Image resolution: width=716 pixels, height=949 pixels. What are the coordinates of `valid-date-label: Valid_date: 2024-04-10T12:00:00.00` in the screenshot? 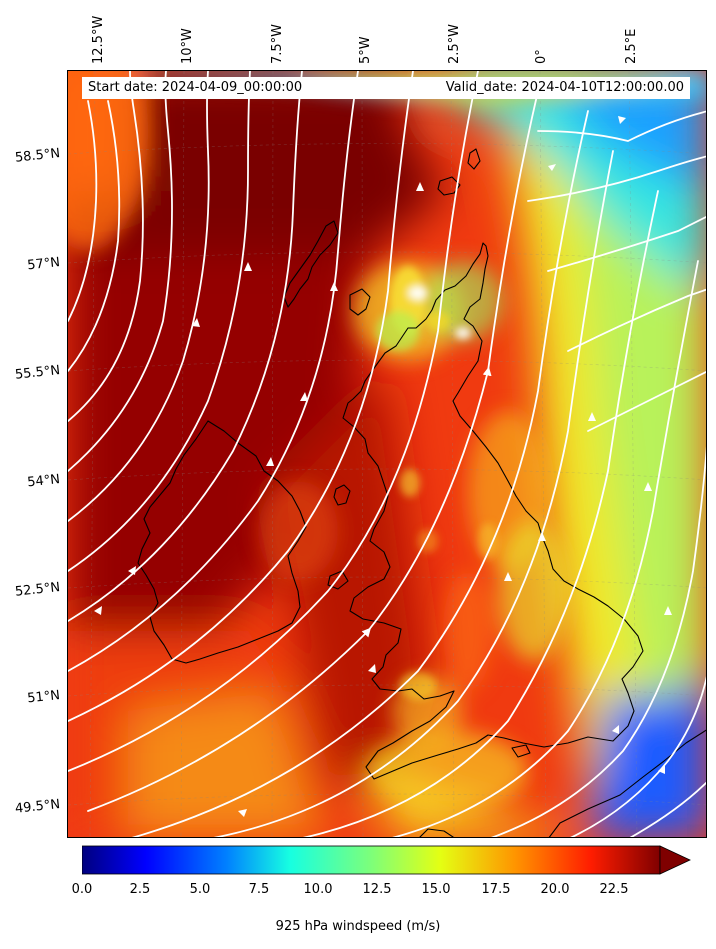 It's located at (564, 87).